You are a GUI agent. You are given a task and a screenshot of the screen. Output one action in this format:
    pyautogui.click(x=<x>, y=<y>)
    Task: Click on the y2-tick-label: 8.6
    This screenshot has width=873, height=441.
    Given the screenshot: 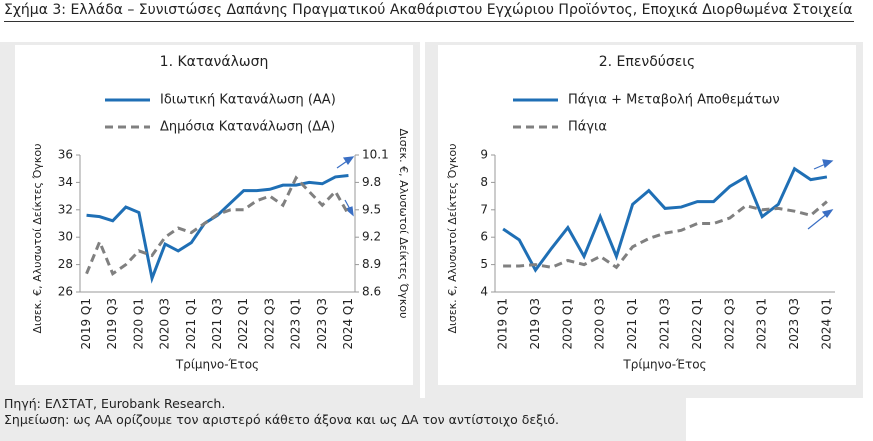 What is the action you would take?
    pyautogui.click(x=371, y=292)
    